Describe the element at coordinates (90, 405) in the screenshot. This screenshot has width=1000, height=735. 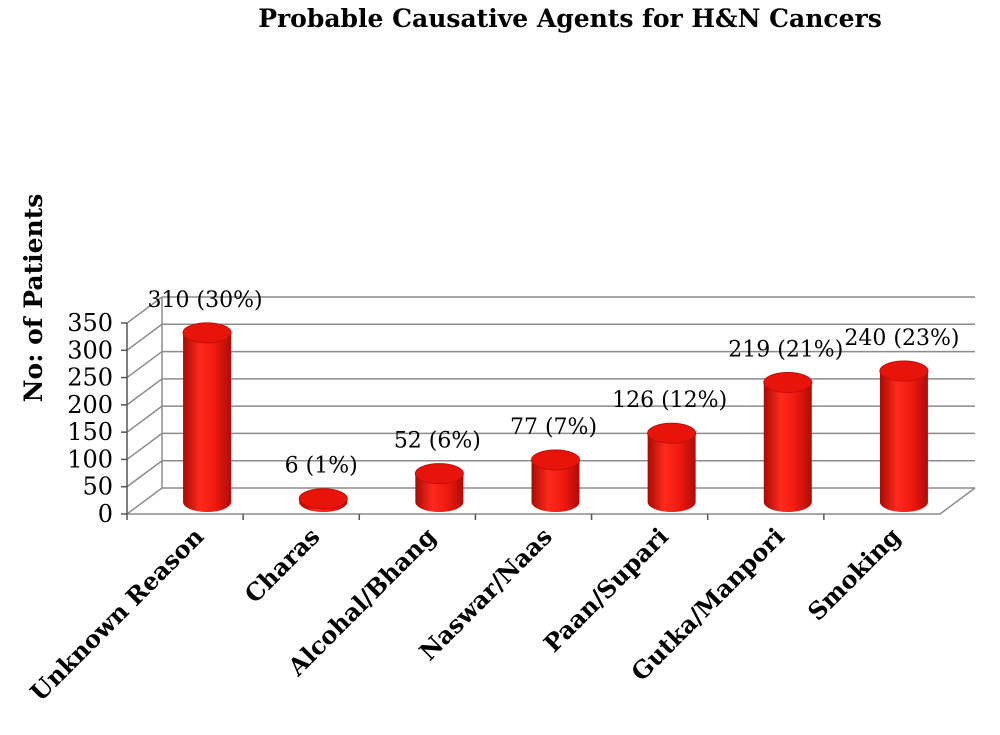
I see `y-tick-label: 200` at that location.